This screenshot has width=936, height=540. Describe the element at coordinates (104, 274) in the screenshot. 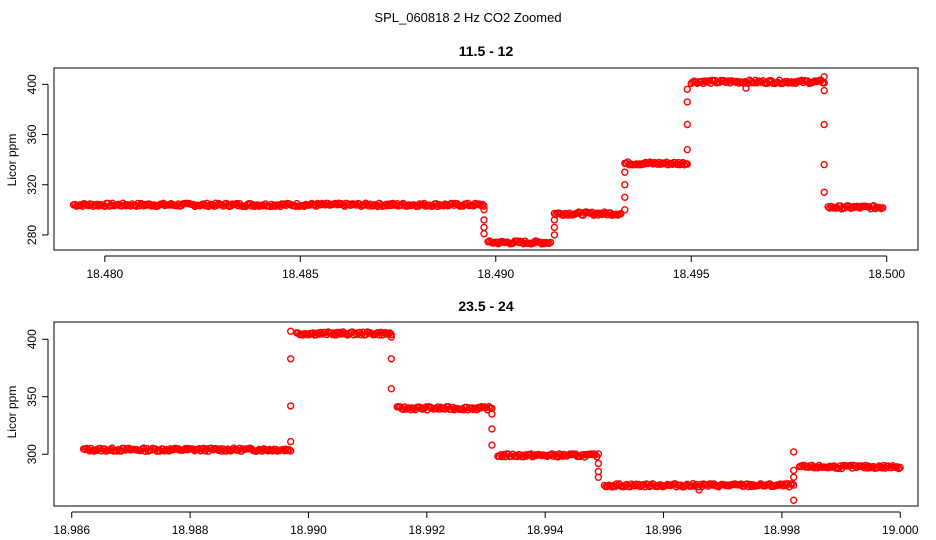

I see `panel-1-x-tick-label: 18.480` at that location.